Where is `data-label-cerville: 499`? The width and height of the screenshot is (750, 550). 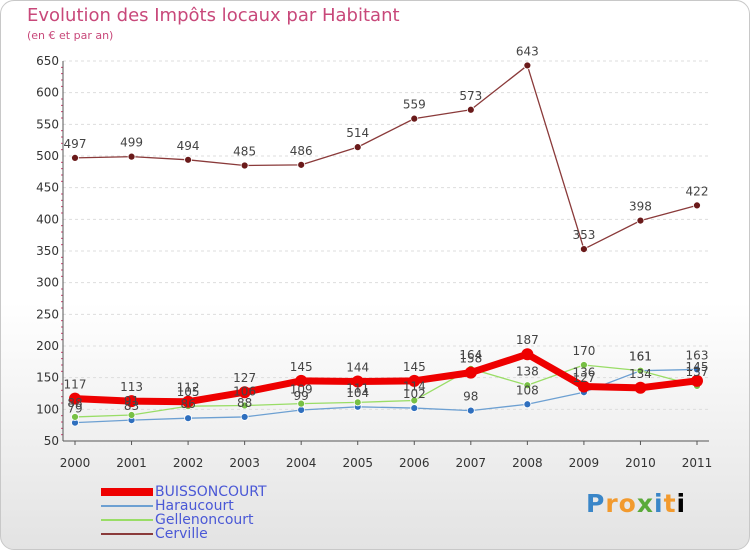
data-label-cerville: 499 is located at coordinates (131, 143).